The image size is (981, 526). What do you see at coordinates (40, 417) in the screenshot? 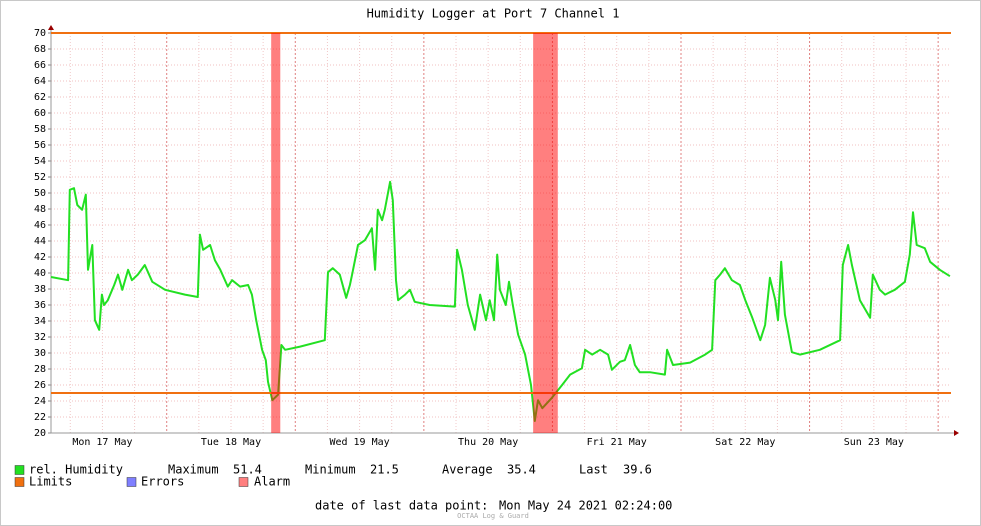
I see `y-tick-label: 22` at bounding box center [40, 417].